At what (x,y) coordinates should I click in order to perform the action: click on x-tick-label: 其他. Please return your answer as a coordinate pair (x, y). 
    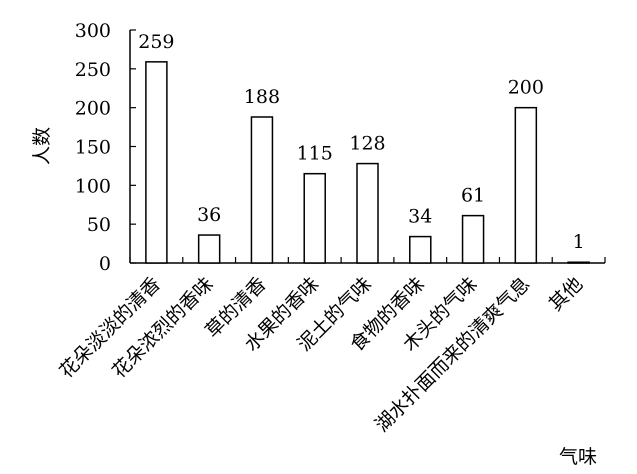
    Looking at the image, I should click on (566, 294).